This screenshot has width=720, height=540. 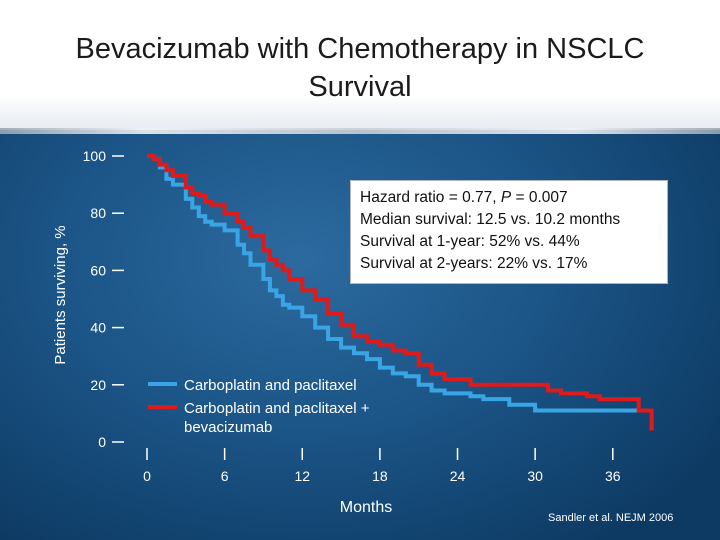 I want to click on hazard-ratio-text: Hazard ratio = 0.77,, so click(x=430, y=197).